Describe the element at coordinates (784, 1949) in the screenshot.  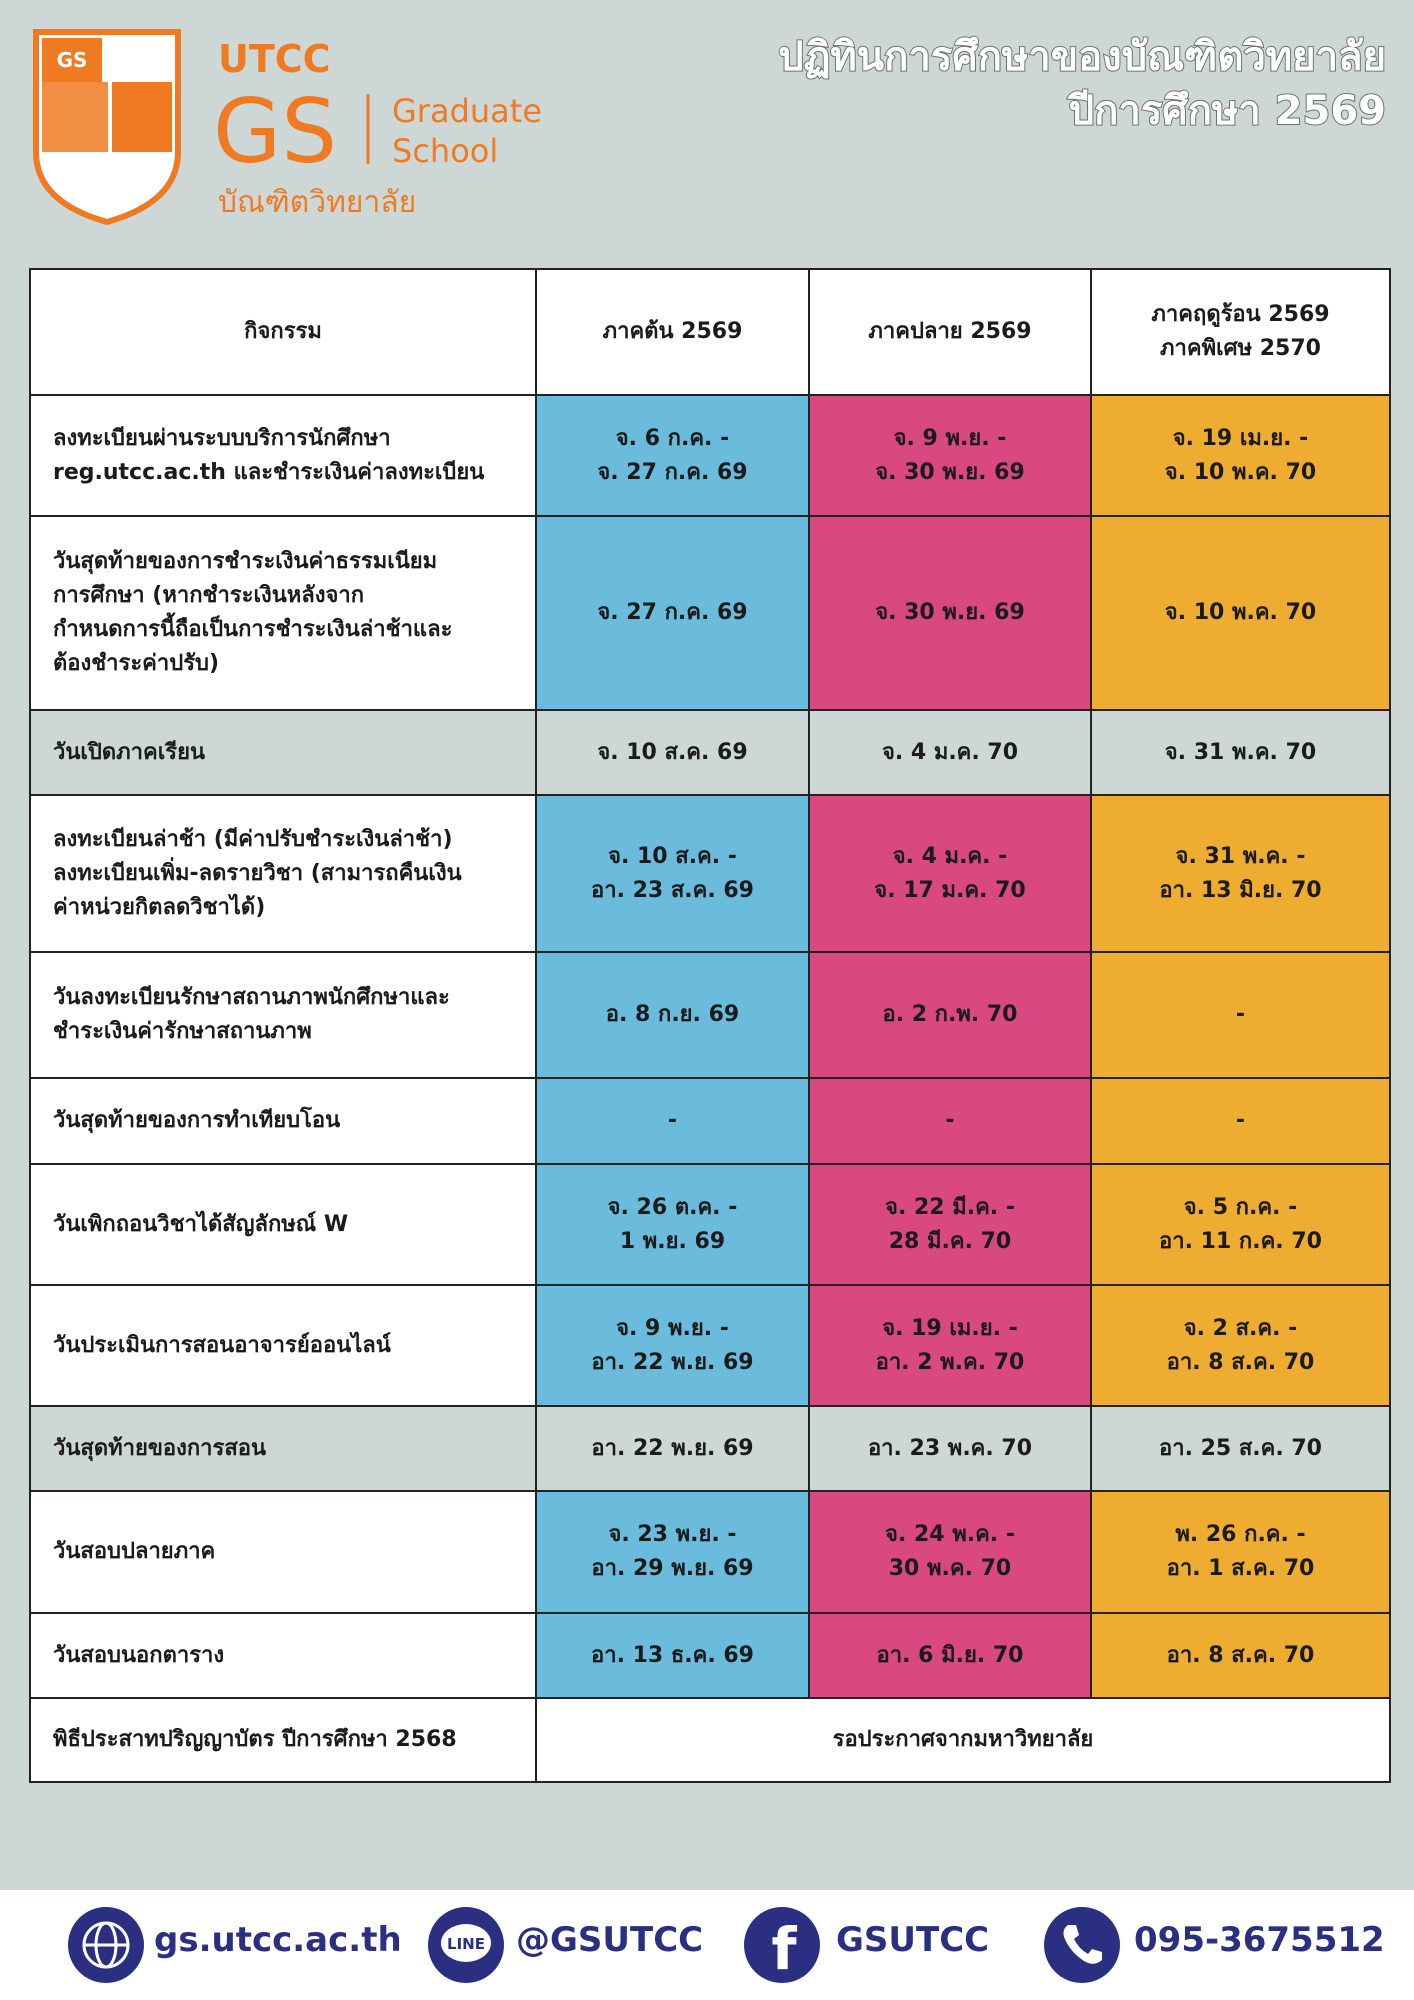
I see `facebook-icon-text: f` at that location.